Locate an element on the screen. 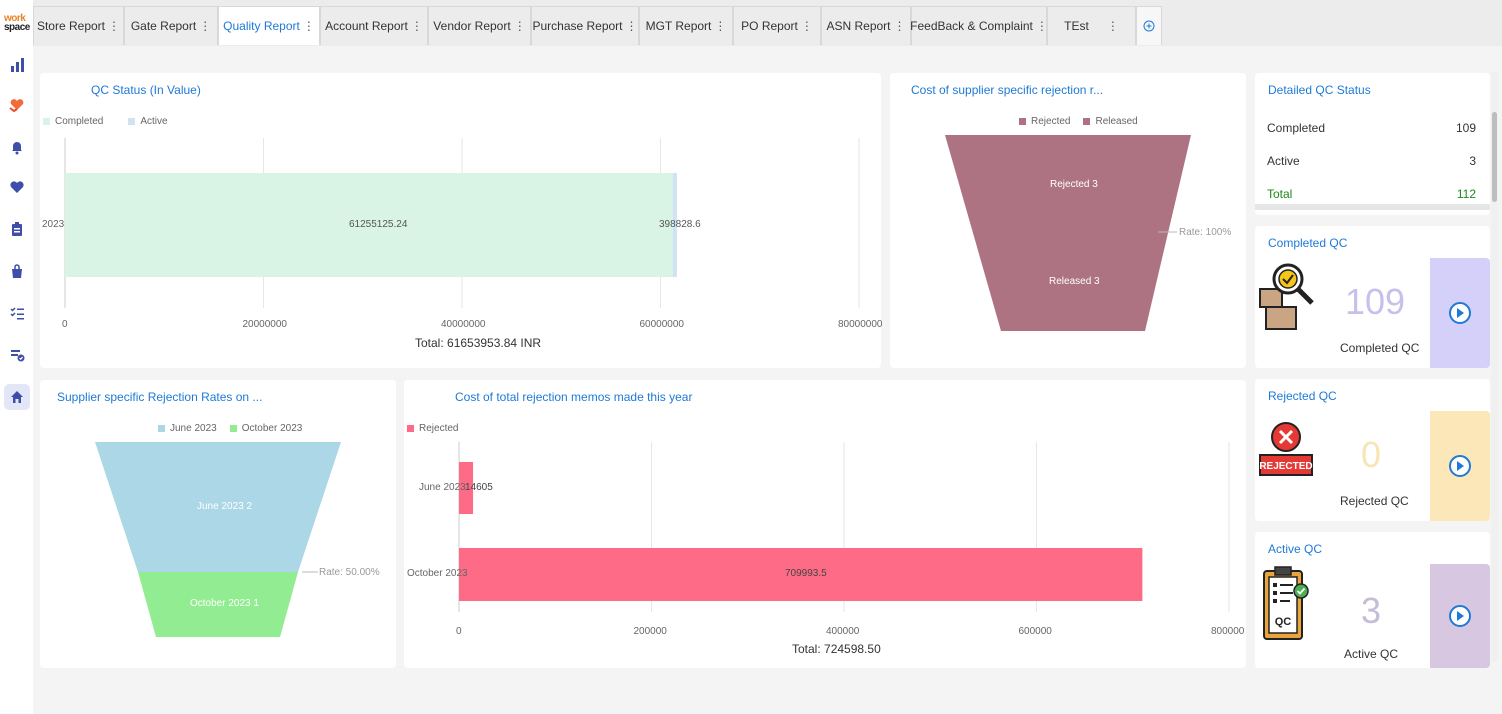 This screenshot has height=714, width=1502. rejected-qc-card: Rejected QC REJECTED 0 Rejected QC is located at coordinates (1372, 450).